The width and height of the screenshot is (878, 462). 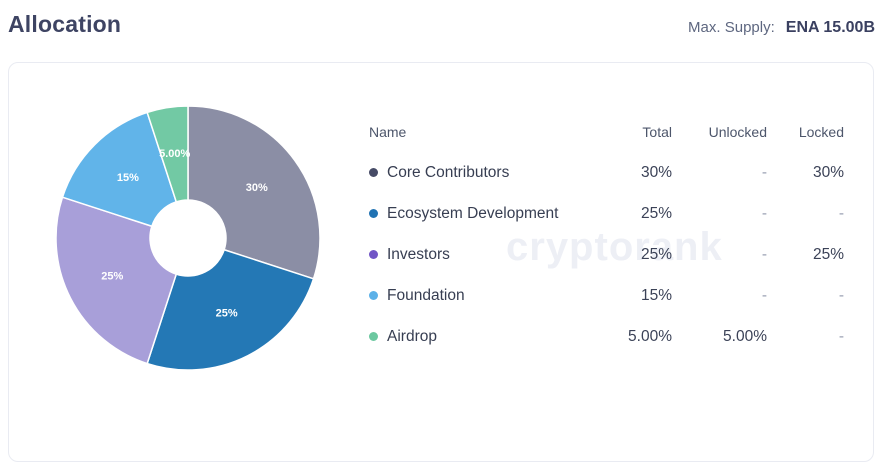 What do you see at coordinates (656, 295) in the screenshot?
I see `total-value: 15%` at bounding box center [656, 295].